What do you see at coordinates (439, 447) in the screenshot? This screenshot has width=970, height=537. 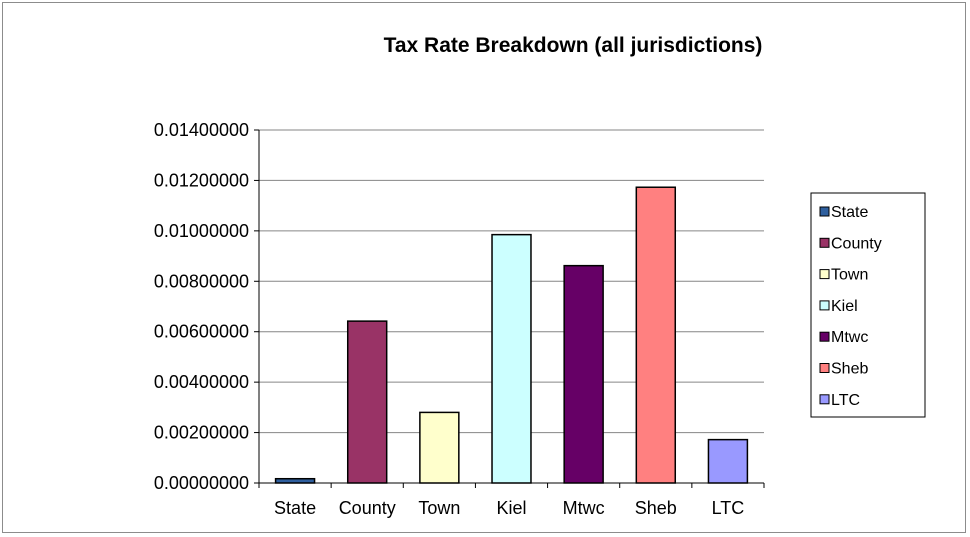 I see `bar-town` at bounding box center [439, 447].